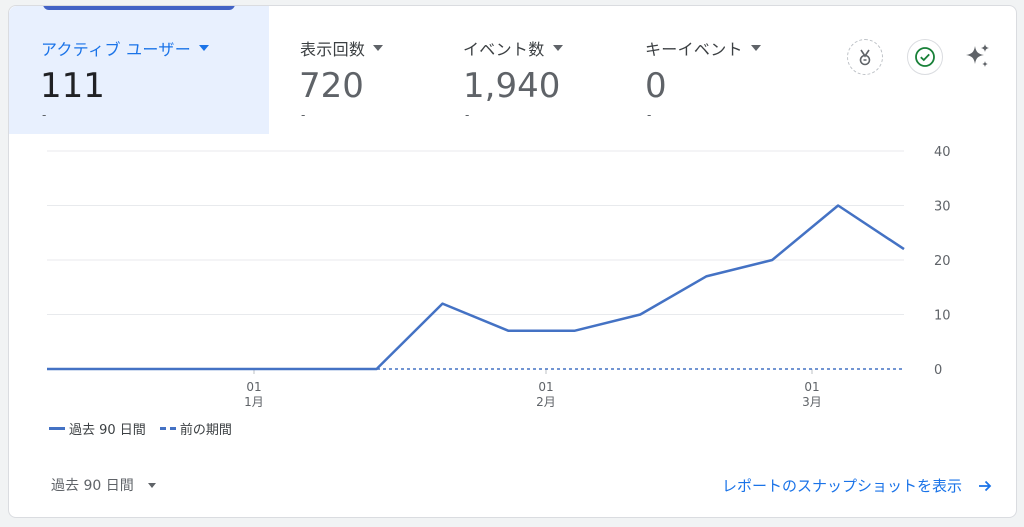 Image resolution: width=1024 pixels, height=527 pixels. I want to click on sparkle-icon-glyph, so click(977, 55).